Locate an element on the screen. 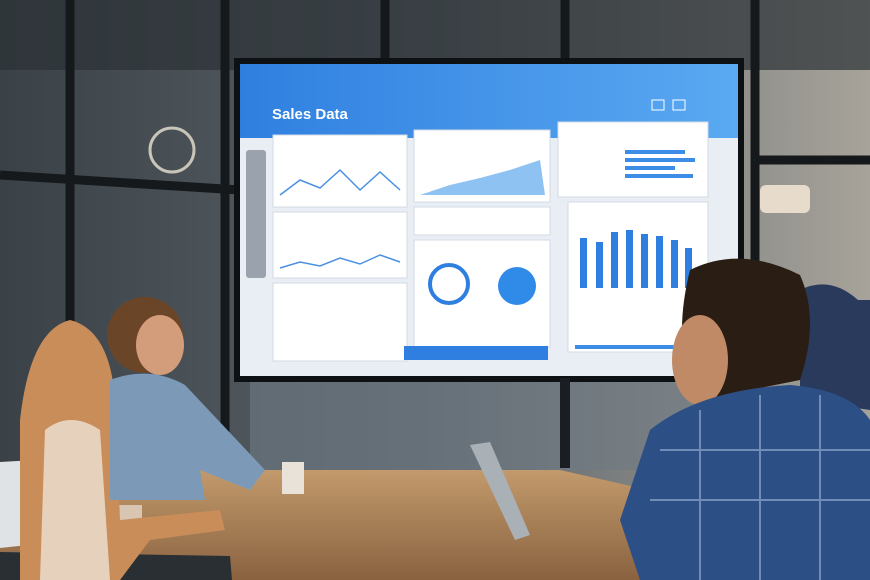  person-man-face is located at coordinates (160, 345).